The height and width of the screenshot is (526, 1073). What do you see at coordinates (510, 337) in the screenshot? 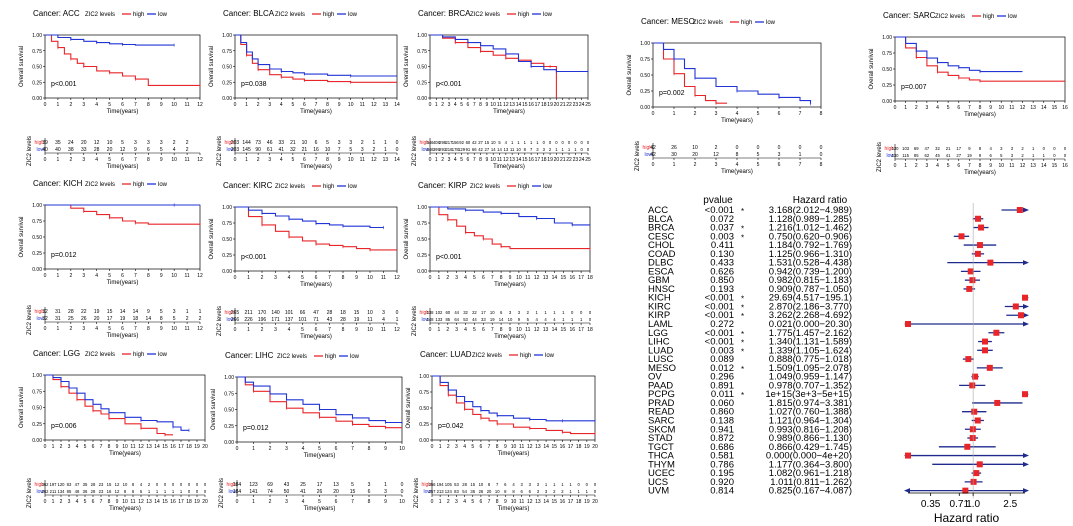
I see `risk-xlabel: Time(years)` at bounding box center [510, 337].